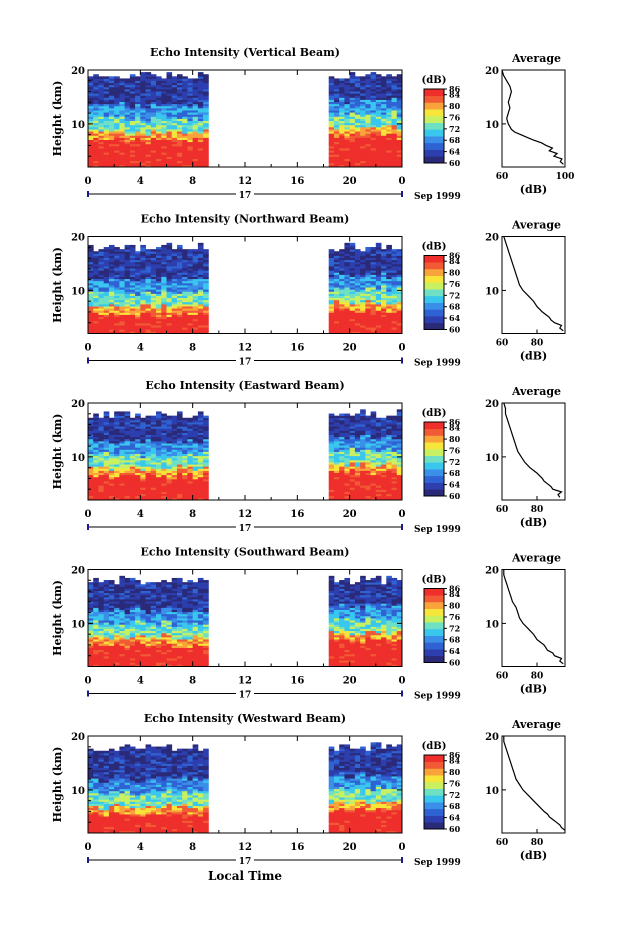  I want to click on y-tick-label: 20, so click(78, 404).